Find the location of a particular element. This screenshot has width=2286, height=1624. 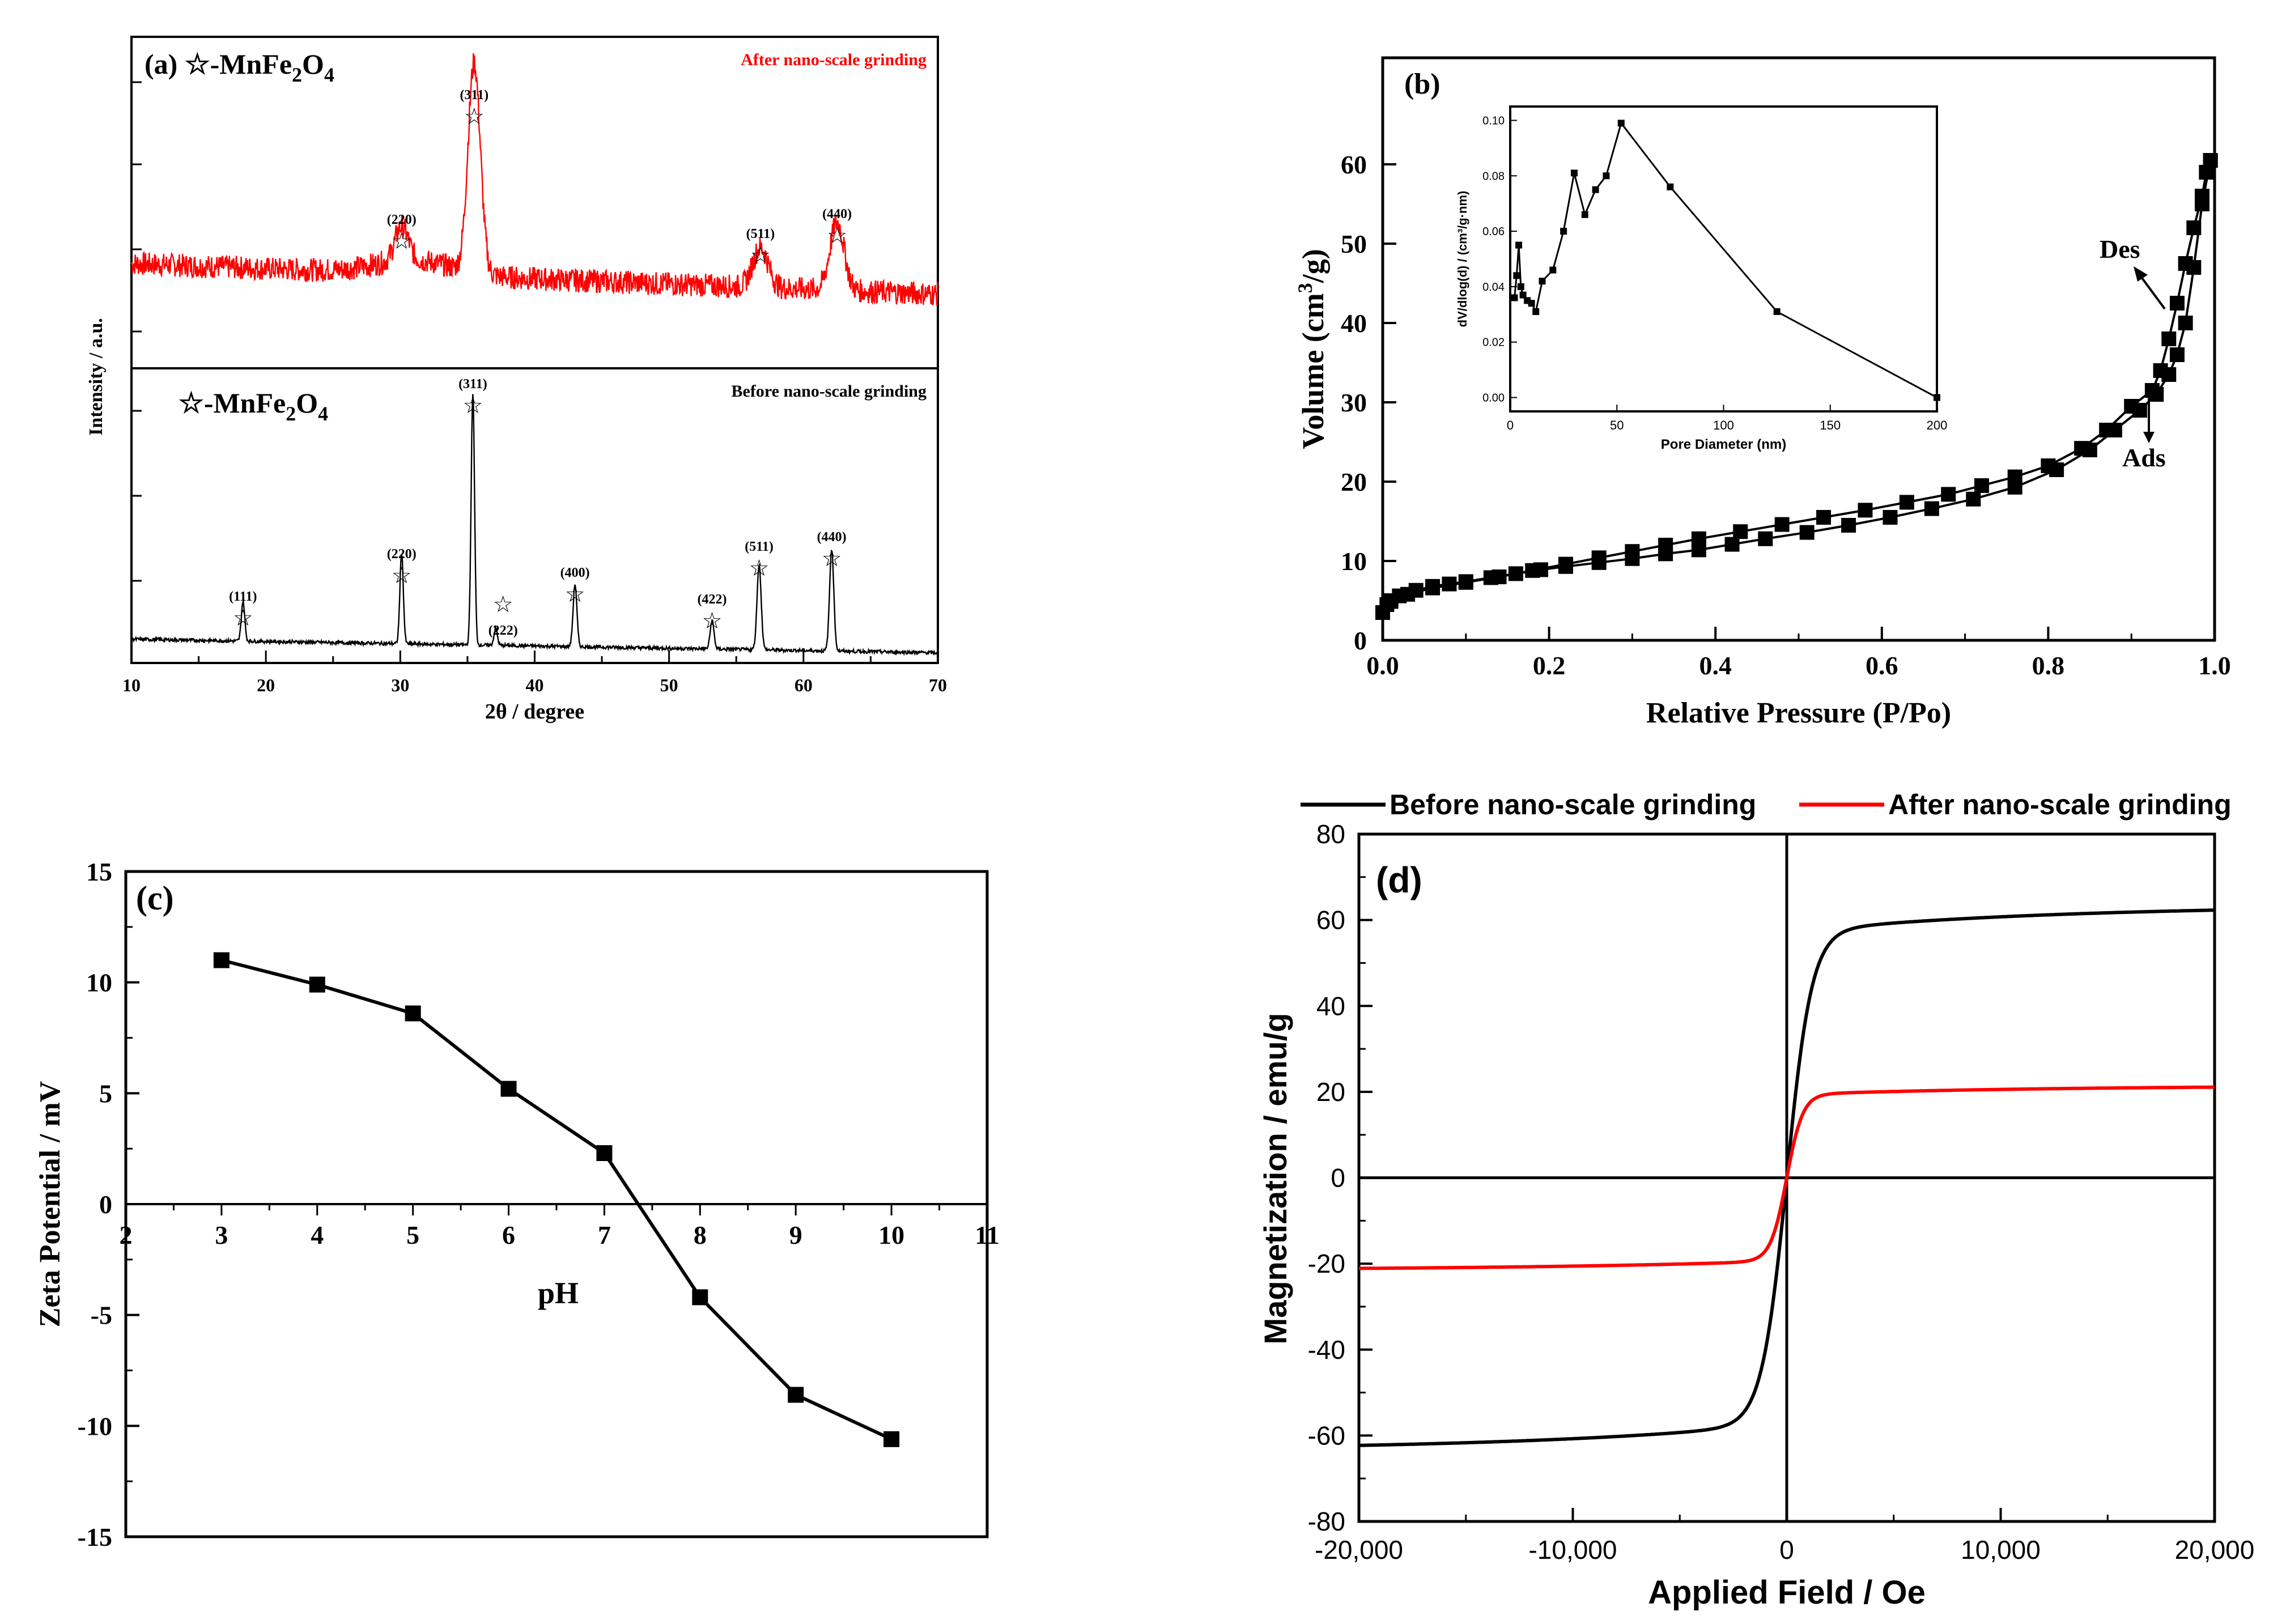

y-tick-label: 60 is located at coordinates (1330, 920).